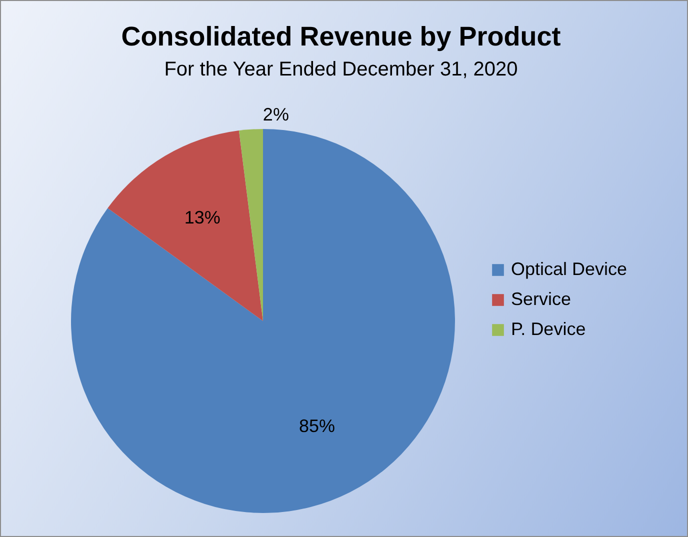 The height and width of the screenshot is (537, 688). What do you see at coordinates (202, 218) in the screenshot?
I see `data-label: 13%` at bounding box center [202, 218].